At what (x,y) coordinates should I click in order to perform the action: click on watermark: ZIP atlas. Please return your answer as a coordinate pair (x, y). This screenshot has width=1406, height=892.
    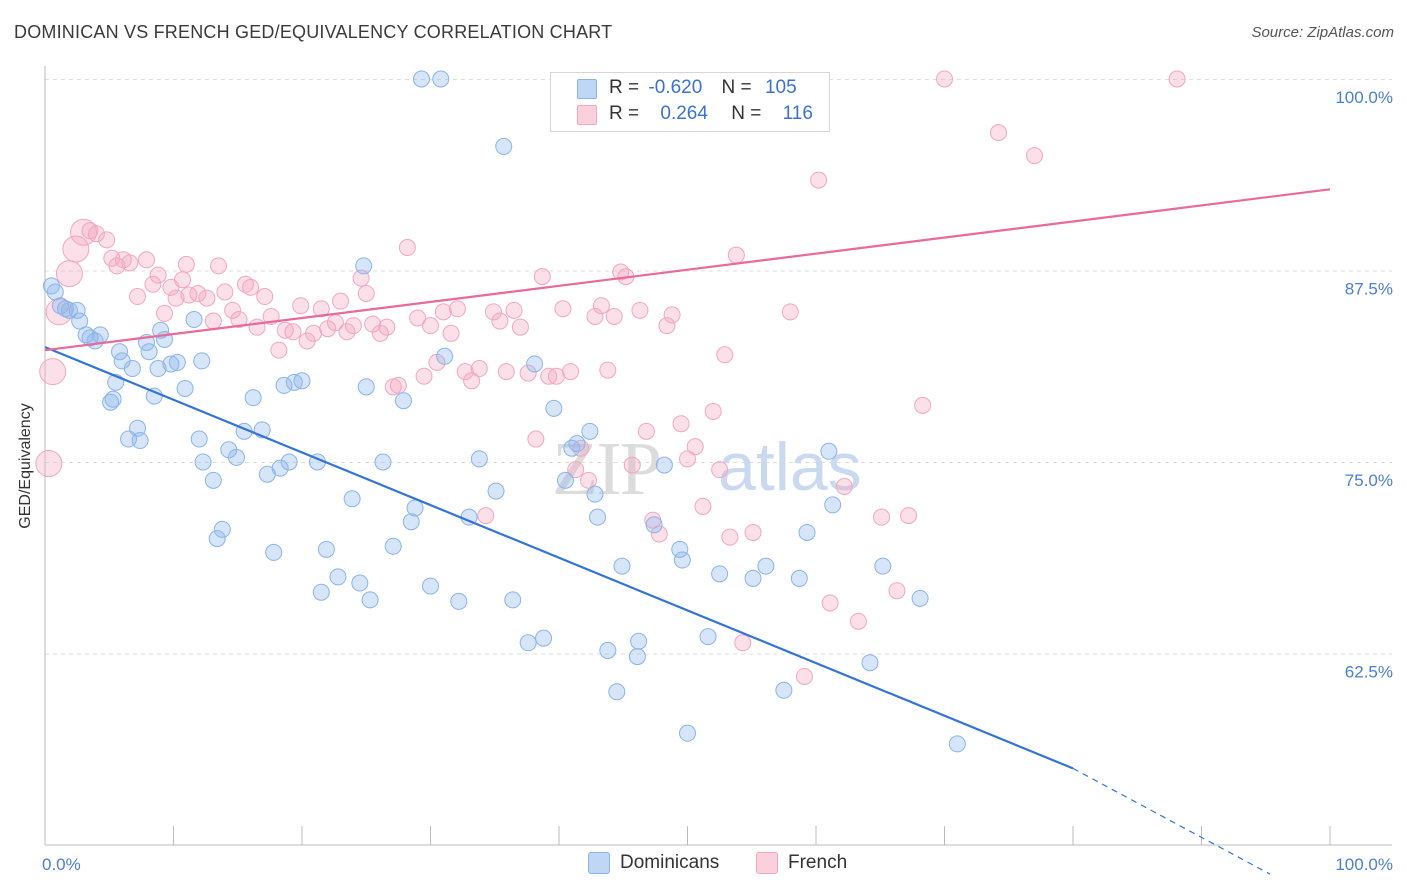
    Looking at the image, I should click on (707, 469).